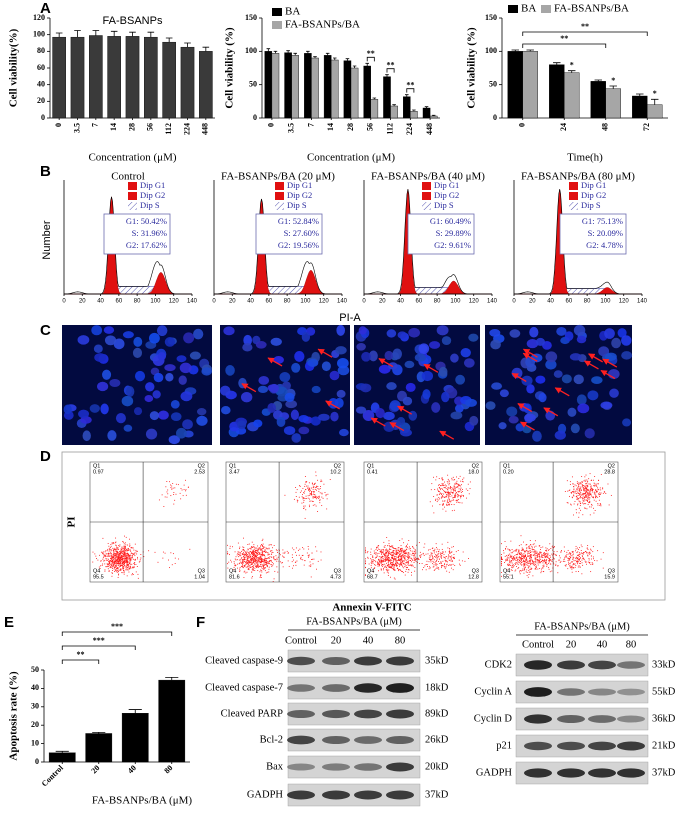 Image resolution: width=685 pixels, height=814 pixels. I want to click on error-bar, so click(557, 63).